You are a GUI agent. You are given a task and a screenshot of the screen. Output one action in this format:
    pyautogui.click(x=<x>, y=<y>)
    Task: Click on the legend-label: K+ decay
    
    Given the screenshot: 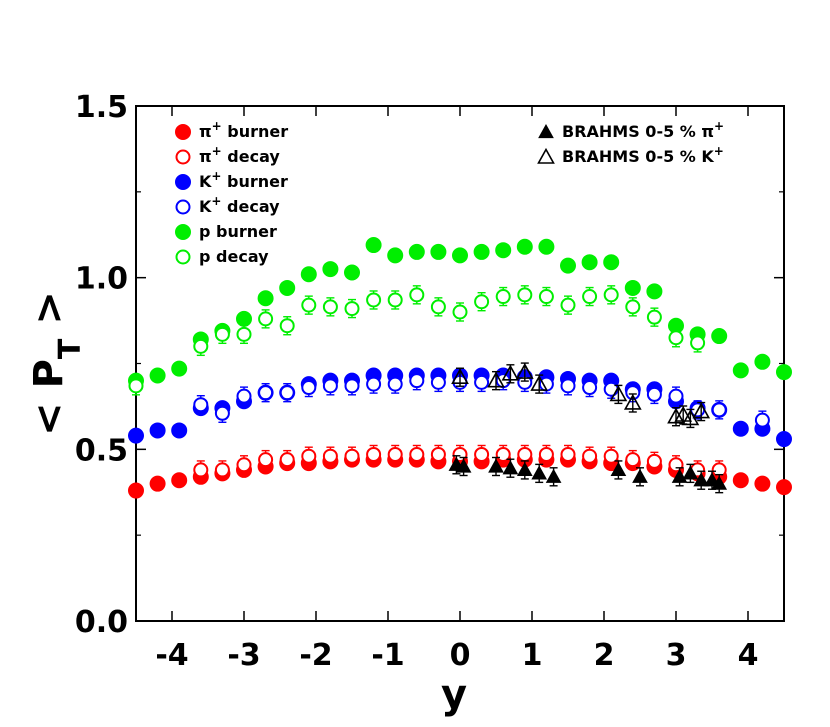 What is the action you would take?
    pyautogui.click(x=239, y=205)
    